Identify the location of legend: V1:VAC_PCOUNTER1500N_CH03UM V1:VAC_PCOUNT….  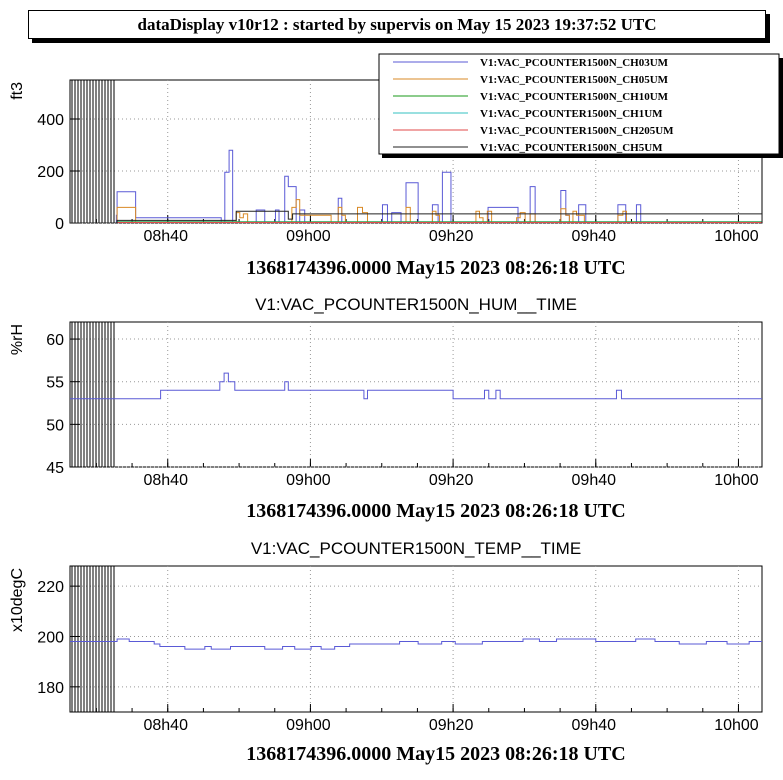
(580, 105).